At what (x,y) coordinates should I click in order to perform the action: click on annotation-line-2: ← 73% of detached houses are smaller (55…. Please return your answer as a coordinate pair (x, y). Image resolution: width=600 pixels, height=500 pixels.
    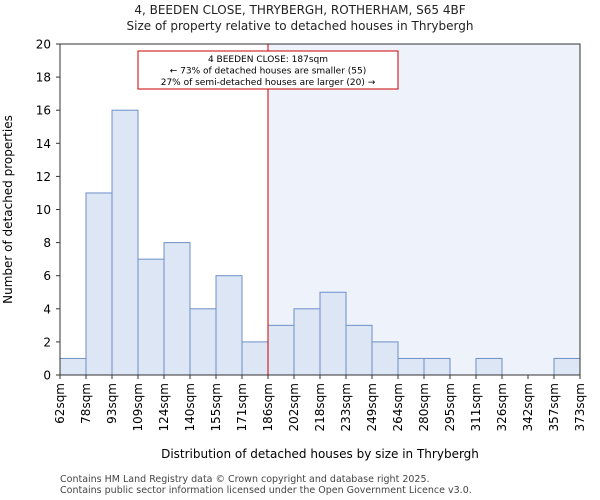
    Looking at the image, I should click on (268, 72).